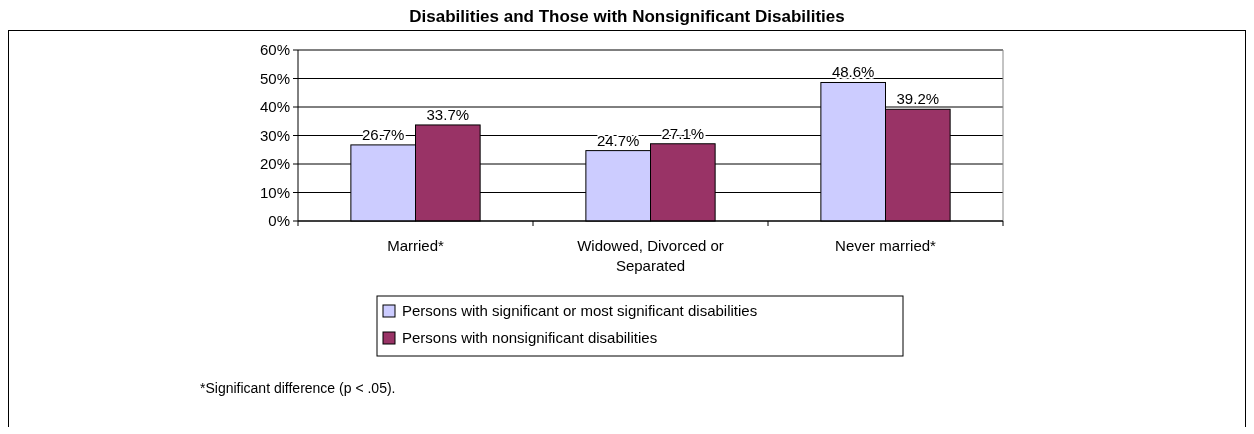 The width and height of the screenshot is (1254, 434). I want to click on x-tick-label: Never married*, so click(886, 245).